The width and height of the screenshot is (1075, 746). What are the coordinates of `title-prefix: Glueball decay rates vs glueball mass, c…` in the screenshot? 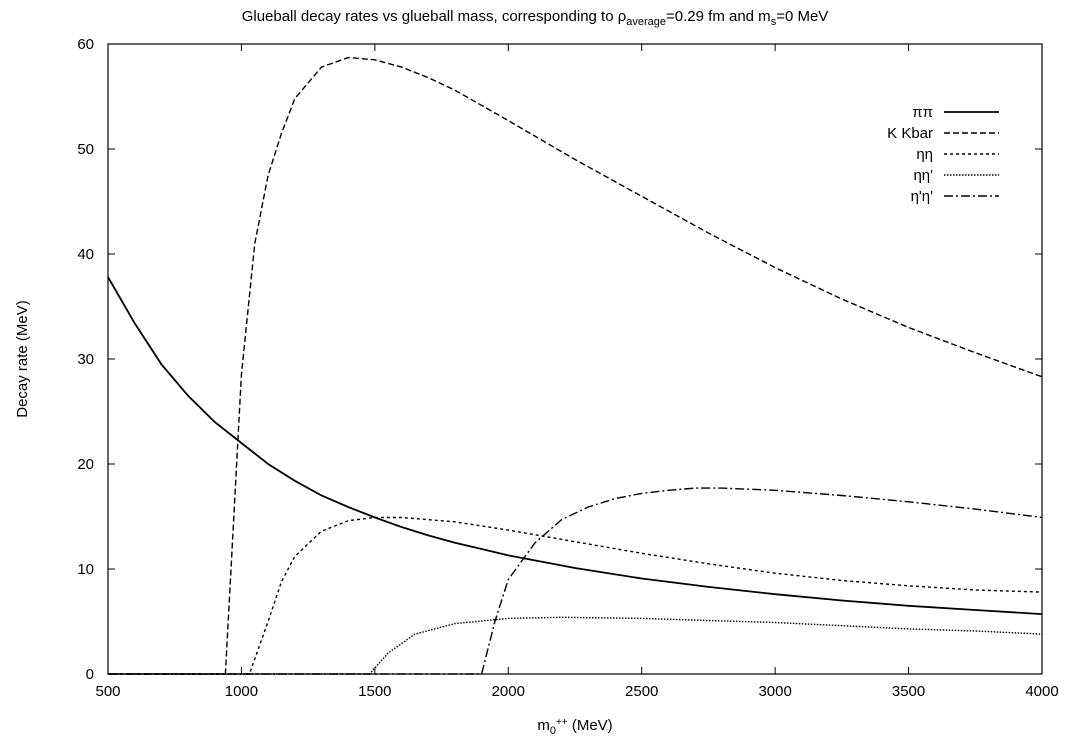 It's located at (434, 16).